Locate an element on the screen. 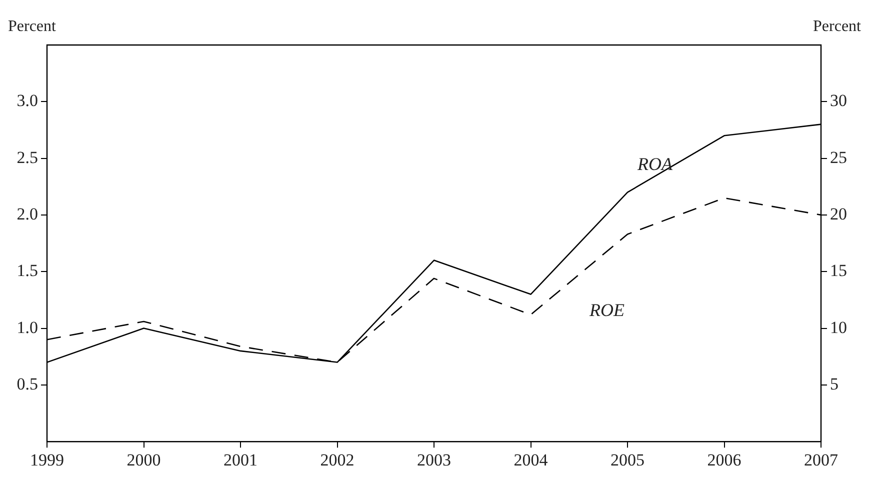 The height and width of the screenshot is (482, 869). y2-tick-label: 5 is located at coordinates (834, 384).